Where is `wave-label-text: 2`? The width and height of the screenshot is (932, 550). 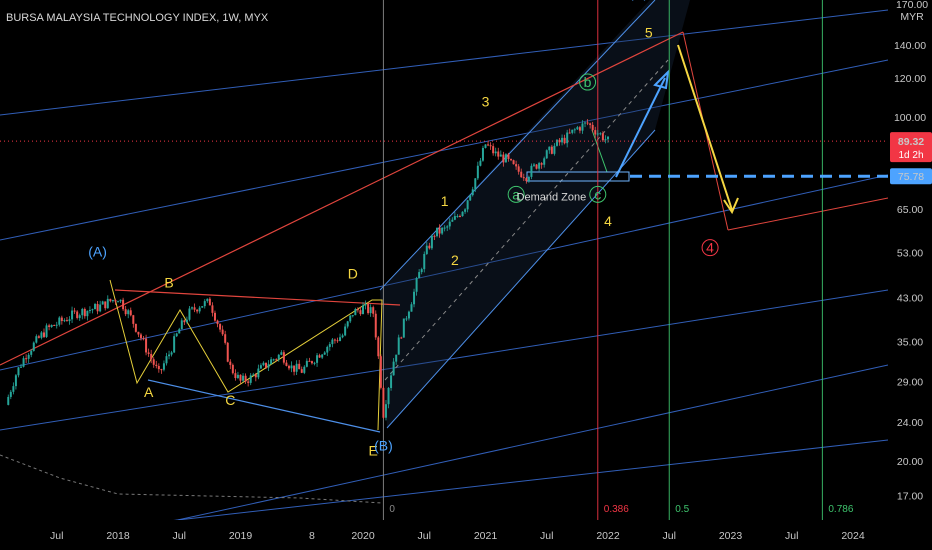 wave-label-text: 2 is located at coordinates (455, 260).